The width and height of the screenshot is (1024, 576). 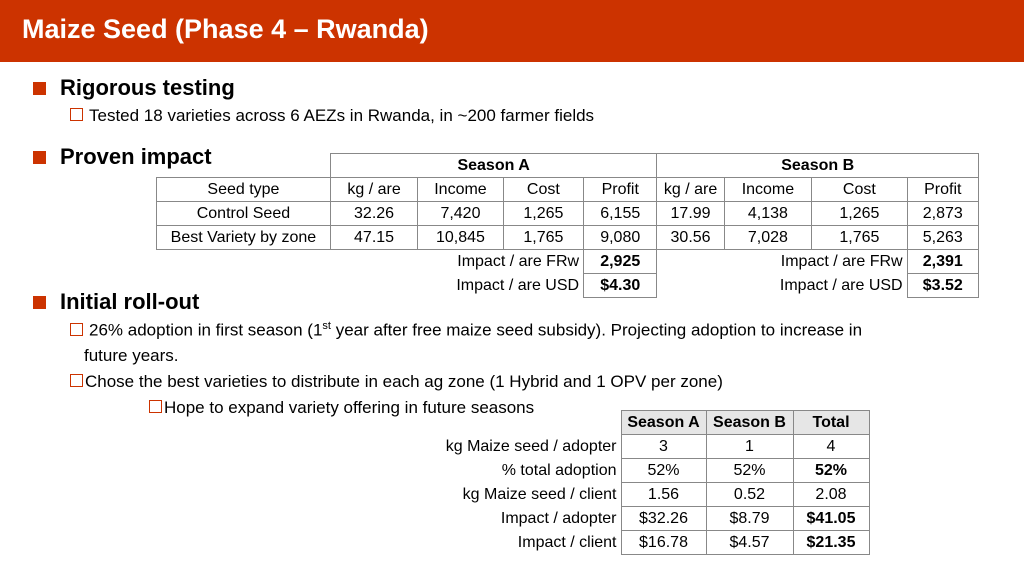 I want to click on row-label: Impact / client, so click(x=567, y=542).